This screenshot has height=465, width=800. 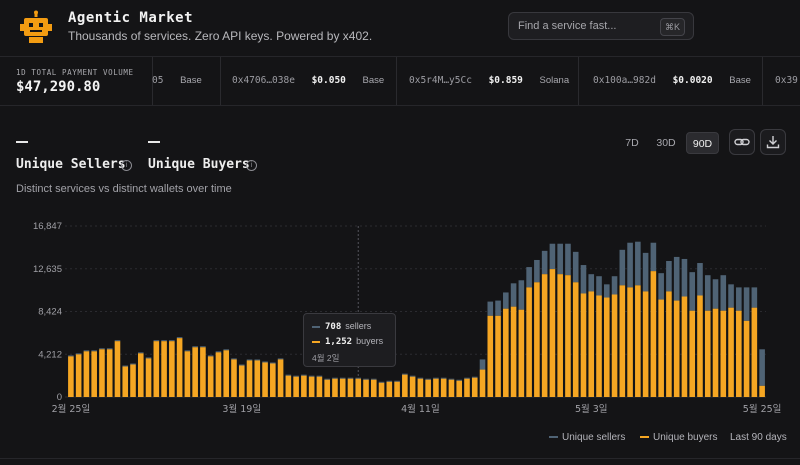 What do you see at coordinates (672, 81) in the screenshot?
I see `ticker-item: 0x100a…982d $0.0020 Base` at bounding box center [672, 81].